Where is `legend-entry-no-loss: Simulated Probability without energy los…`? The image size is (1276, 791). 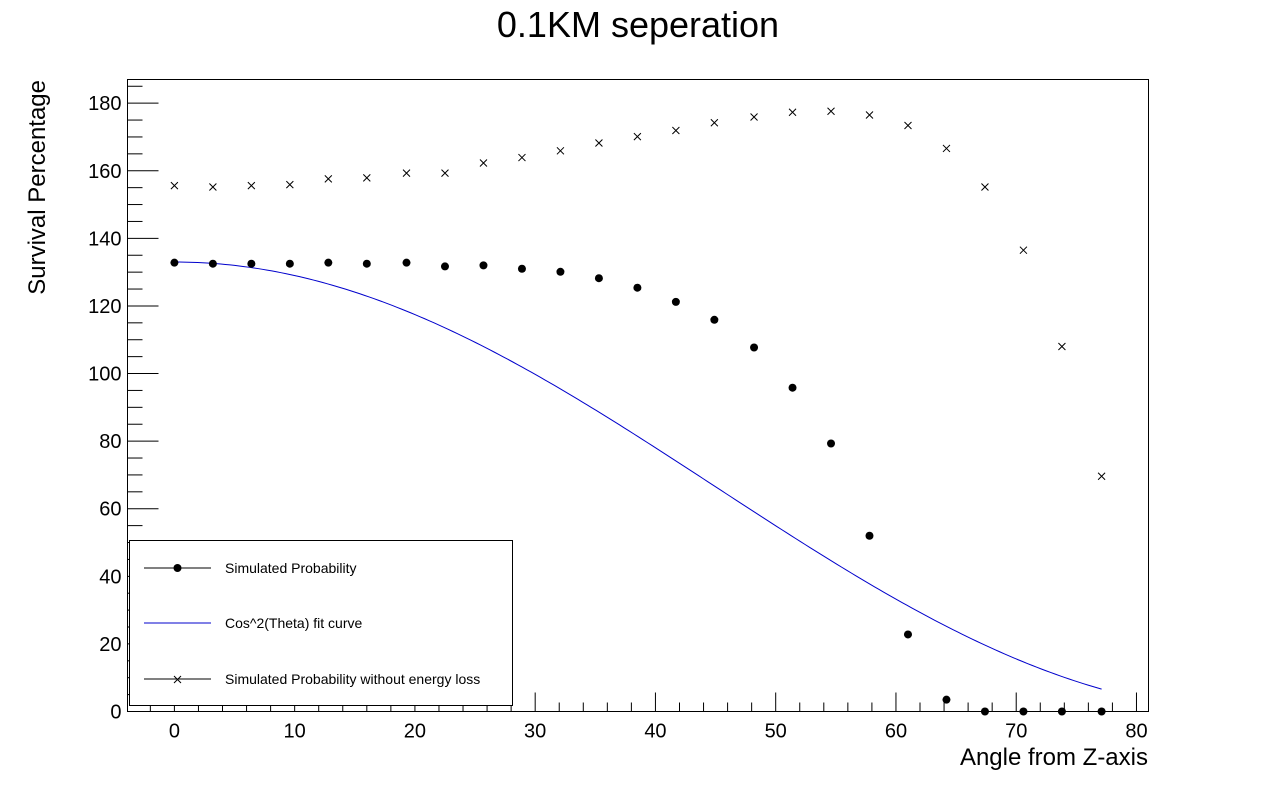
legend-entry-no-loss: Simulated Probability without energy los… is located at coordinates (312, 679).